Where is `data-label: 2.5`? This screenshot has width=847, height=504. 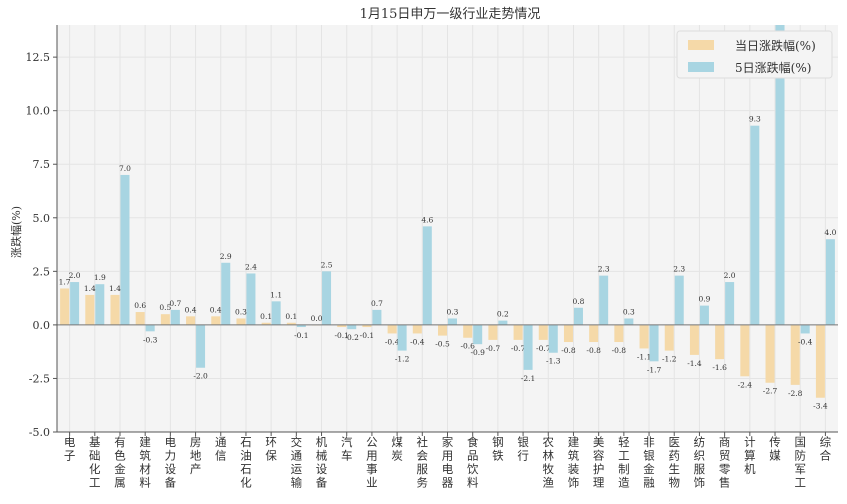
data-label: 2.5 is located at coordinates (327, 264).